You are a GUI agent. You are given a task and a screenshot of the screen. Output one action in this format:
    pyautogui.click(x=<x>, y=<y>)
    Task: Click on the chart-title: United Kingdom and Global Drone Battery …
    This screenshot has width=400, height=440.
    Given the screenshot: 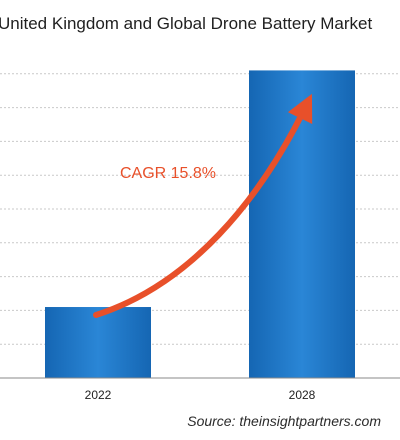 What is the action you would take?
    pyautogui.click(x=186, y=23)
    